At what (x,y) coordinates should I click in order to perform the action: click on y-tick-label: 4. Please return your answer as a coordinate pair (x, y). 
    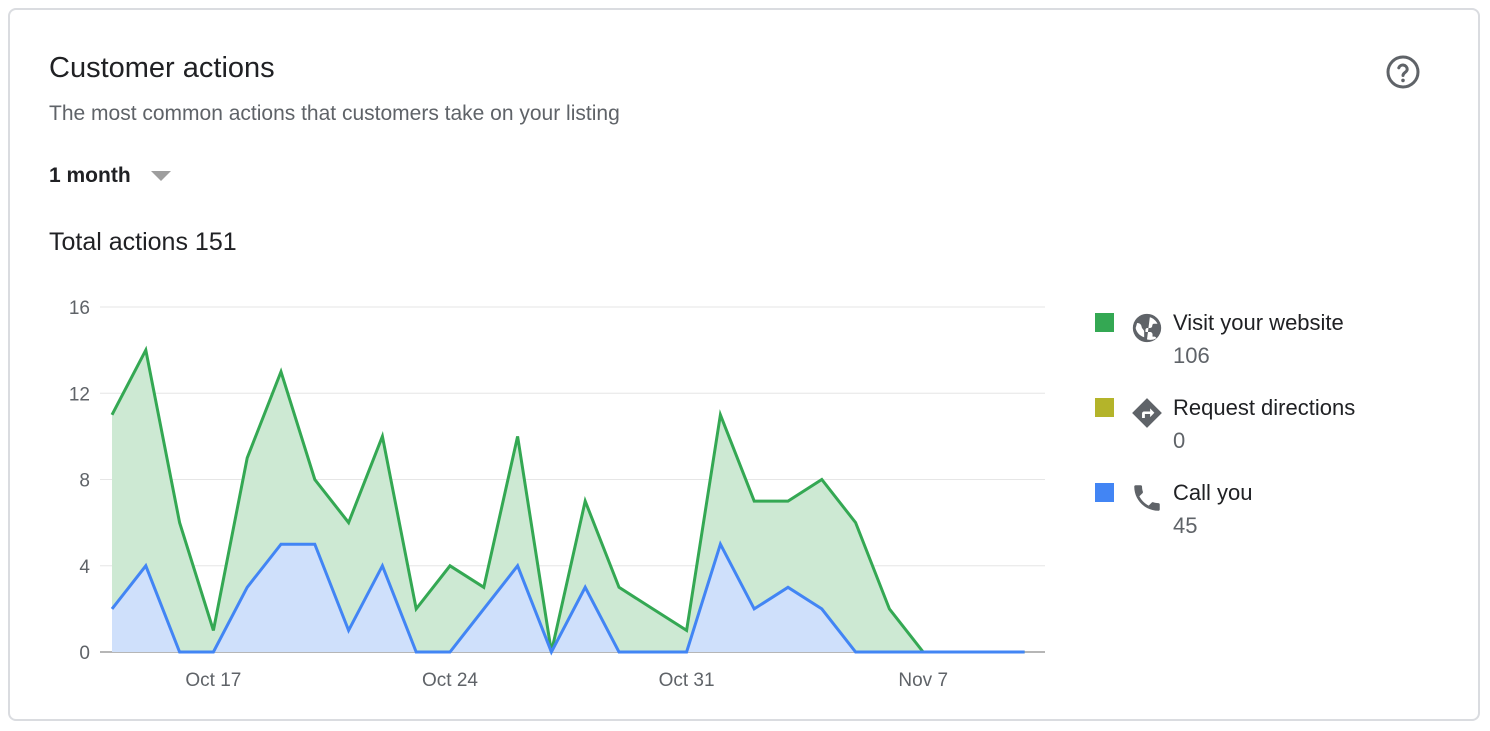
    Looking at the image, I should click on (84, 567).